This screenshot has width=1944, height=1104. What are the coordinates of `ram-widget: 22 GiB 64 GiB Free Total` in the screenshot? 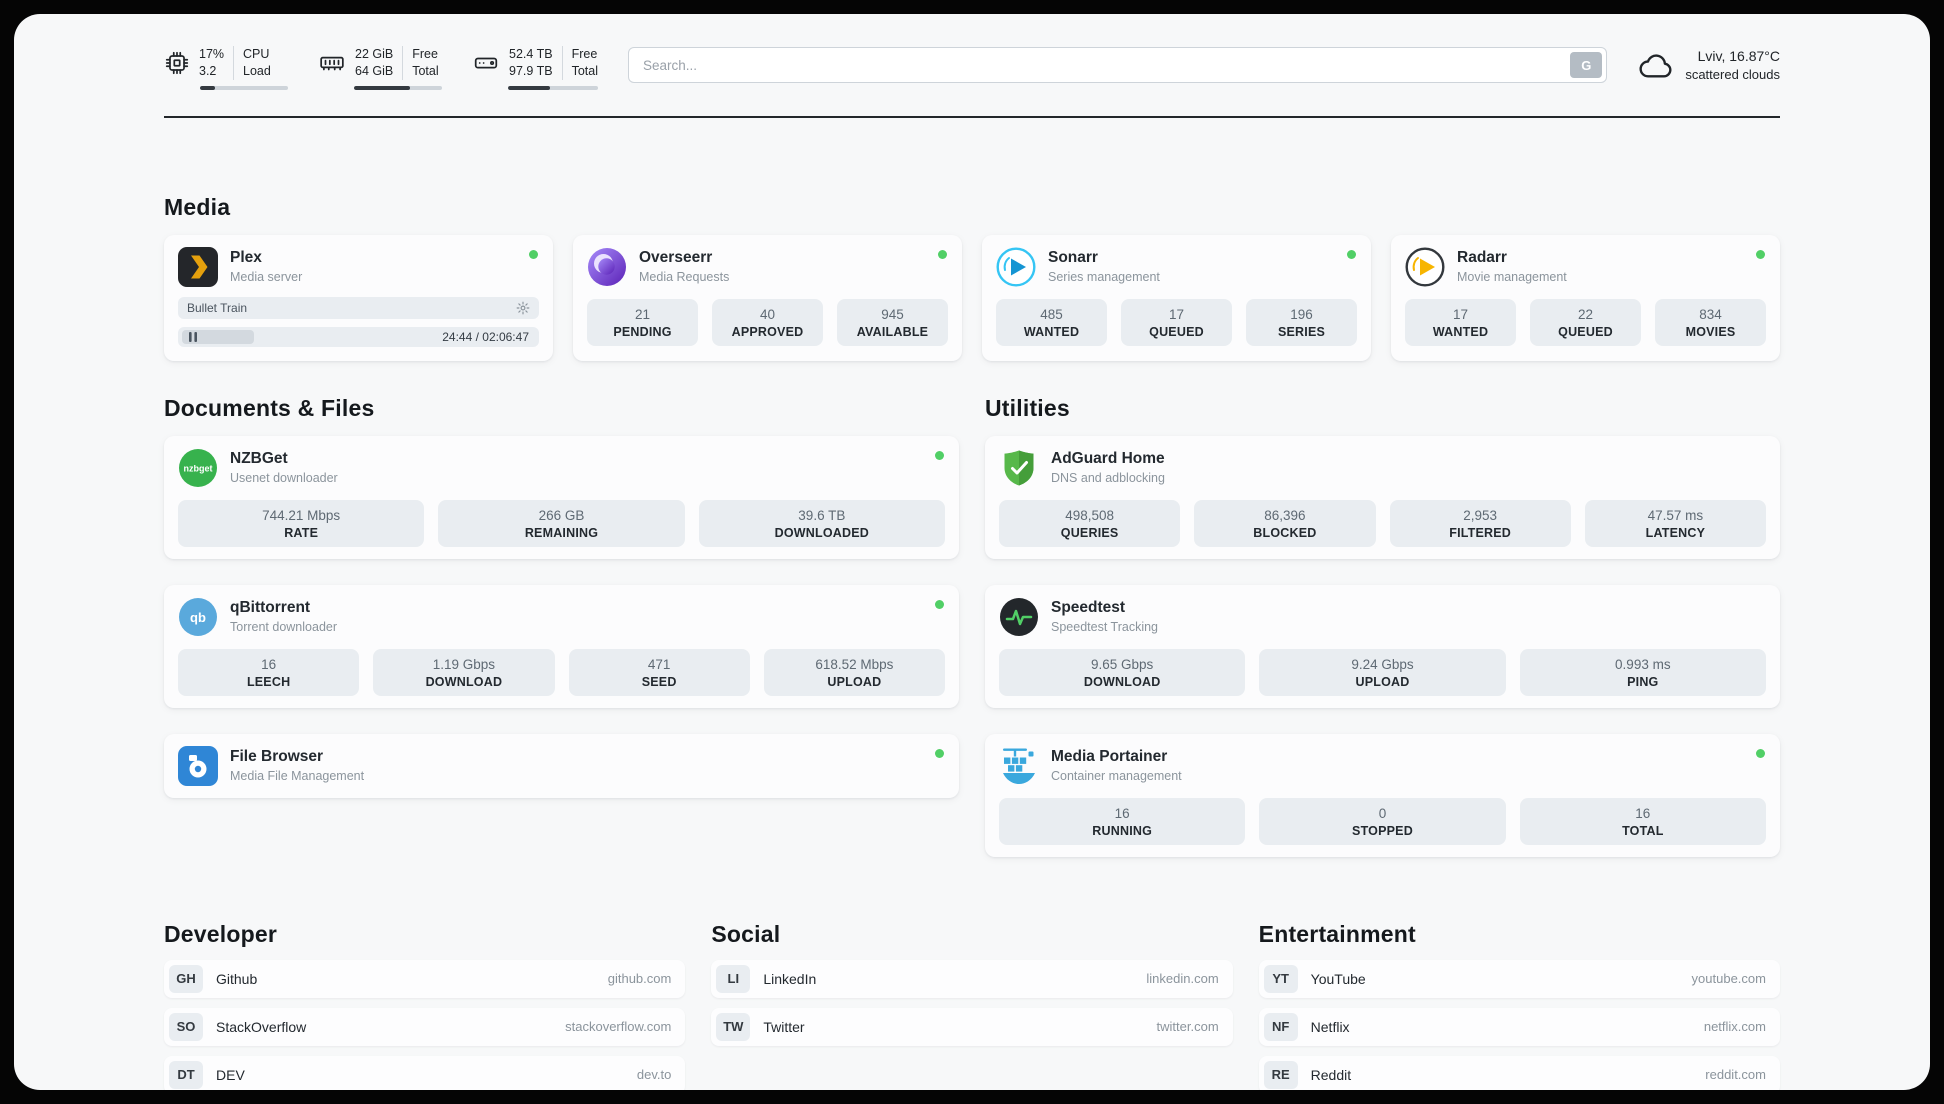 It's located at (380, 68).